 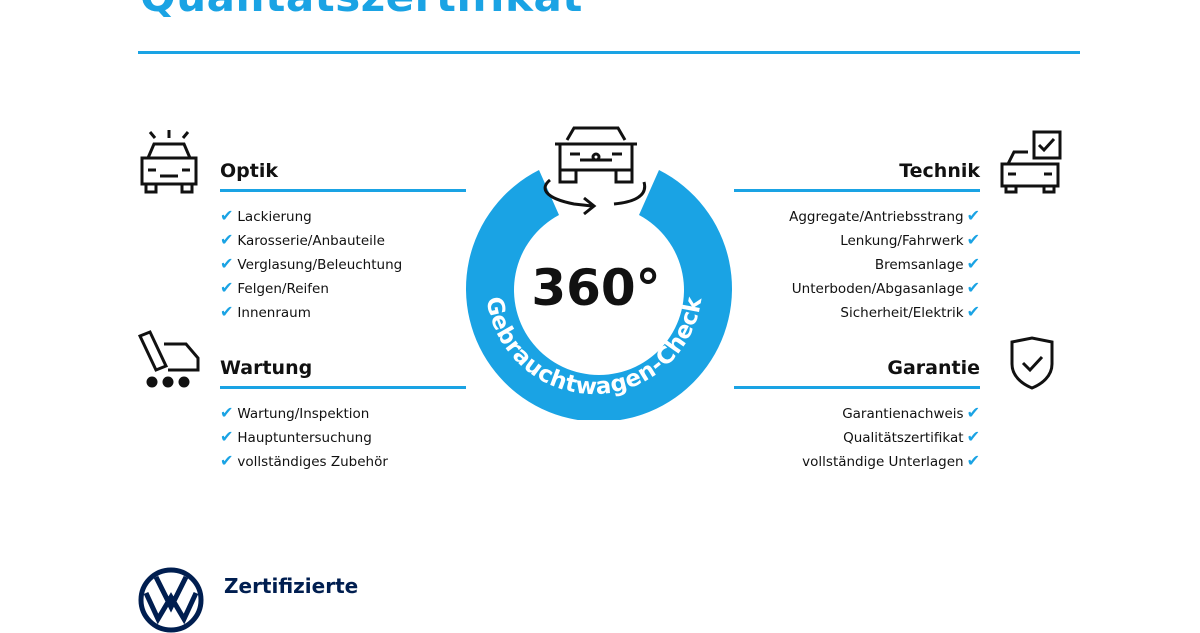 What do you see at coordinates (911, 412) in the screenshot?
I see `list-item: Garantienachweis ✔` at bounding box center [911, 412].